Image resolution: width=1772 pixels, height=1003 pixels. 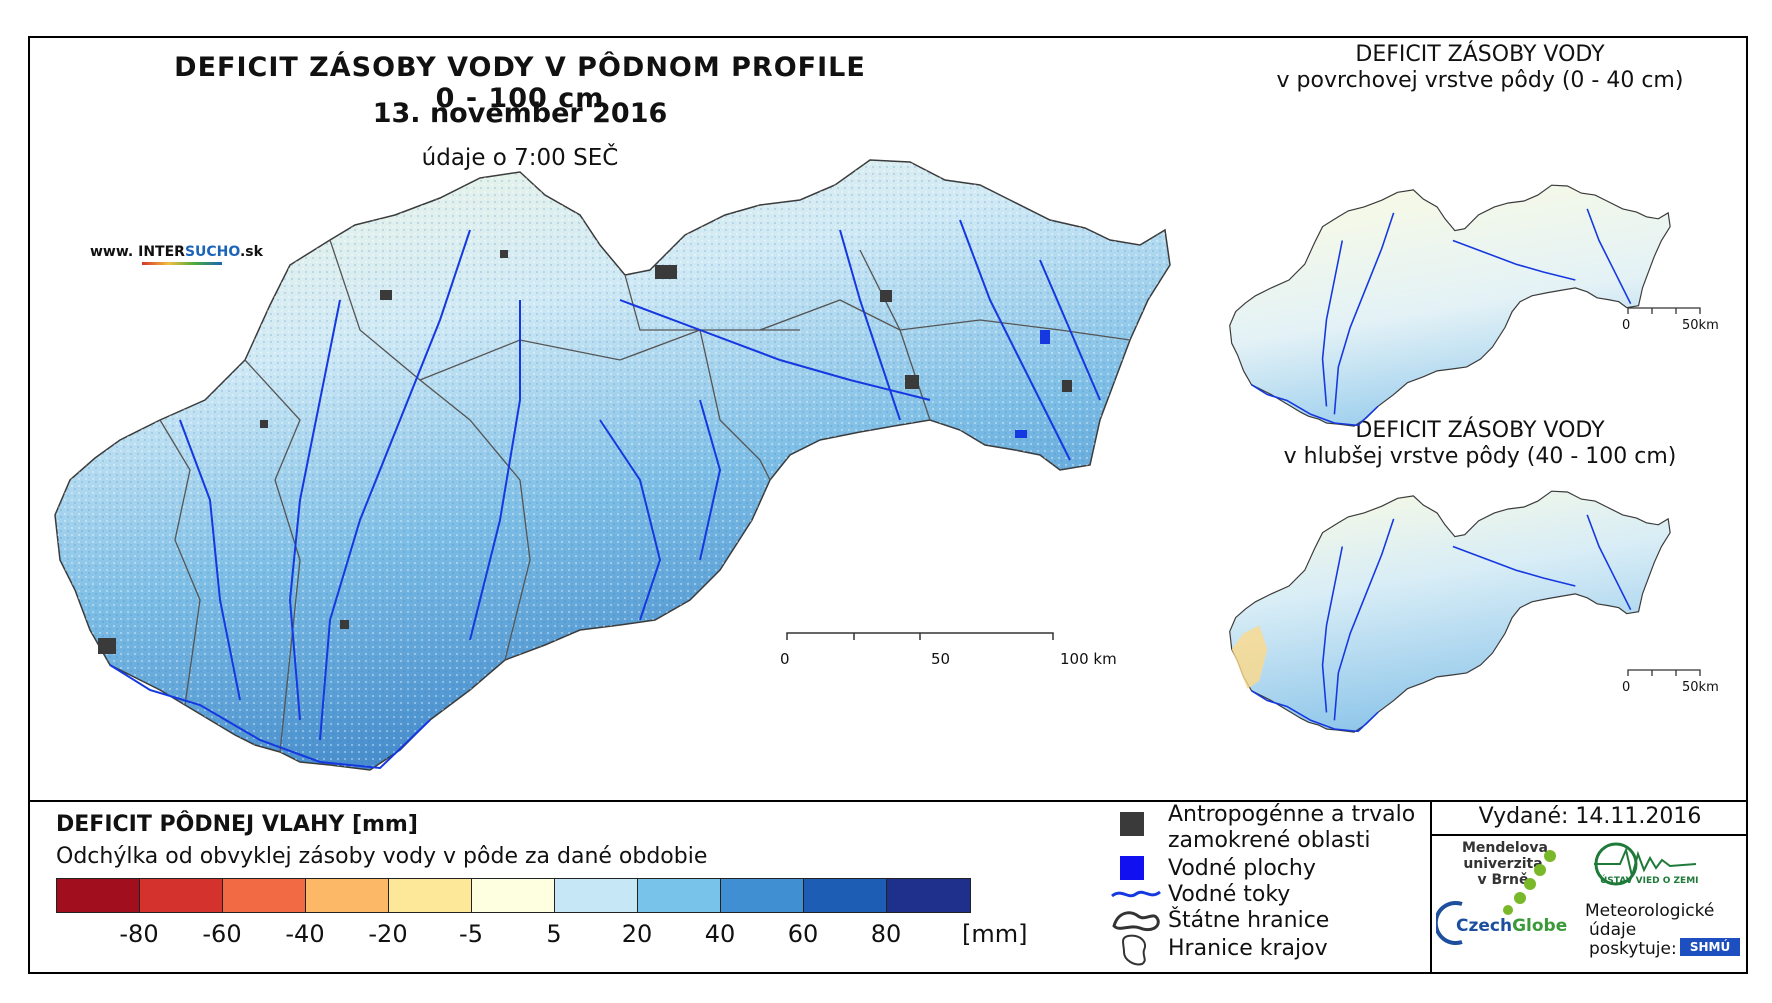 I want to click on main-scale-label-50: 50, so click(x=941, y=659).